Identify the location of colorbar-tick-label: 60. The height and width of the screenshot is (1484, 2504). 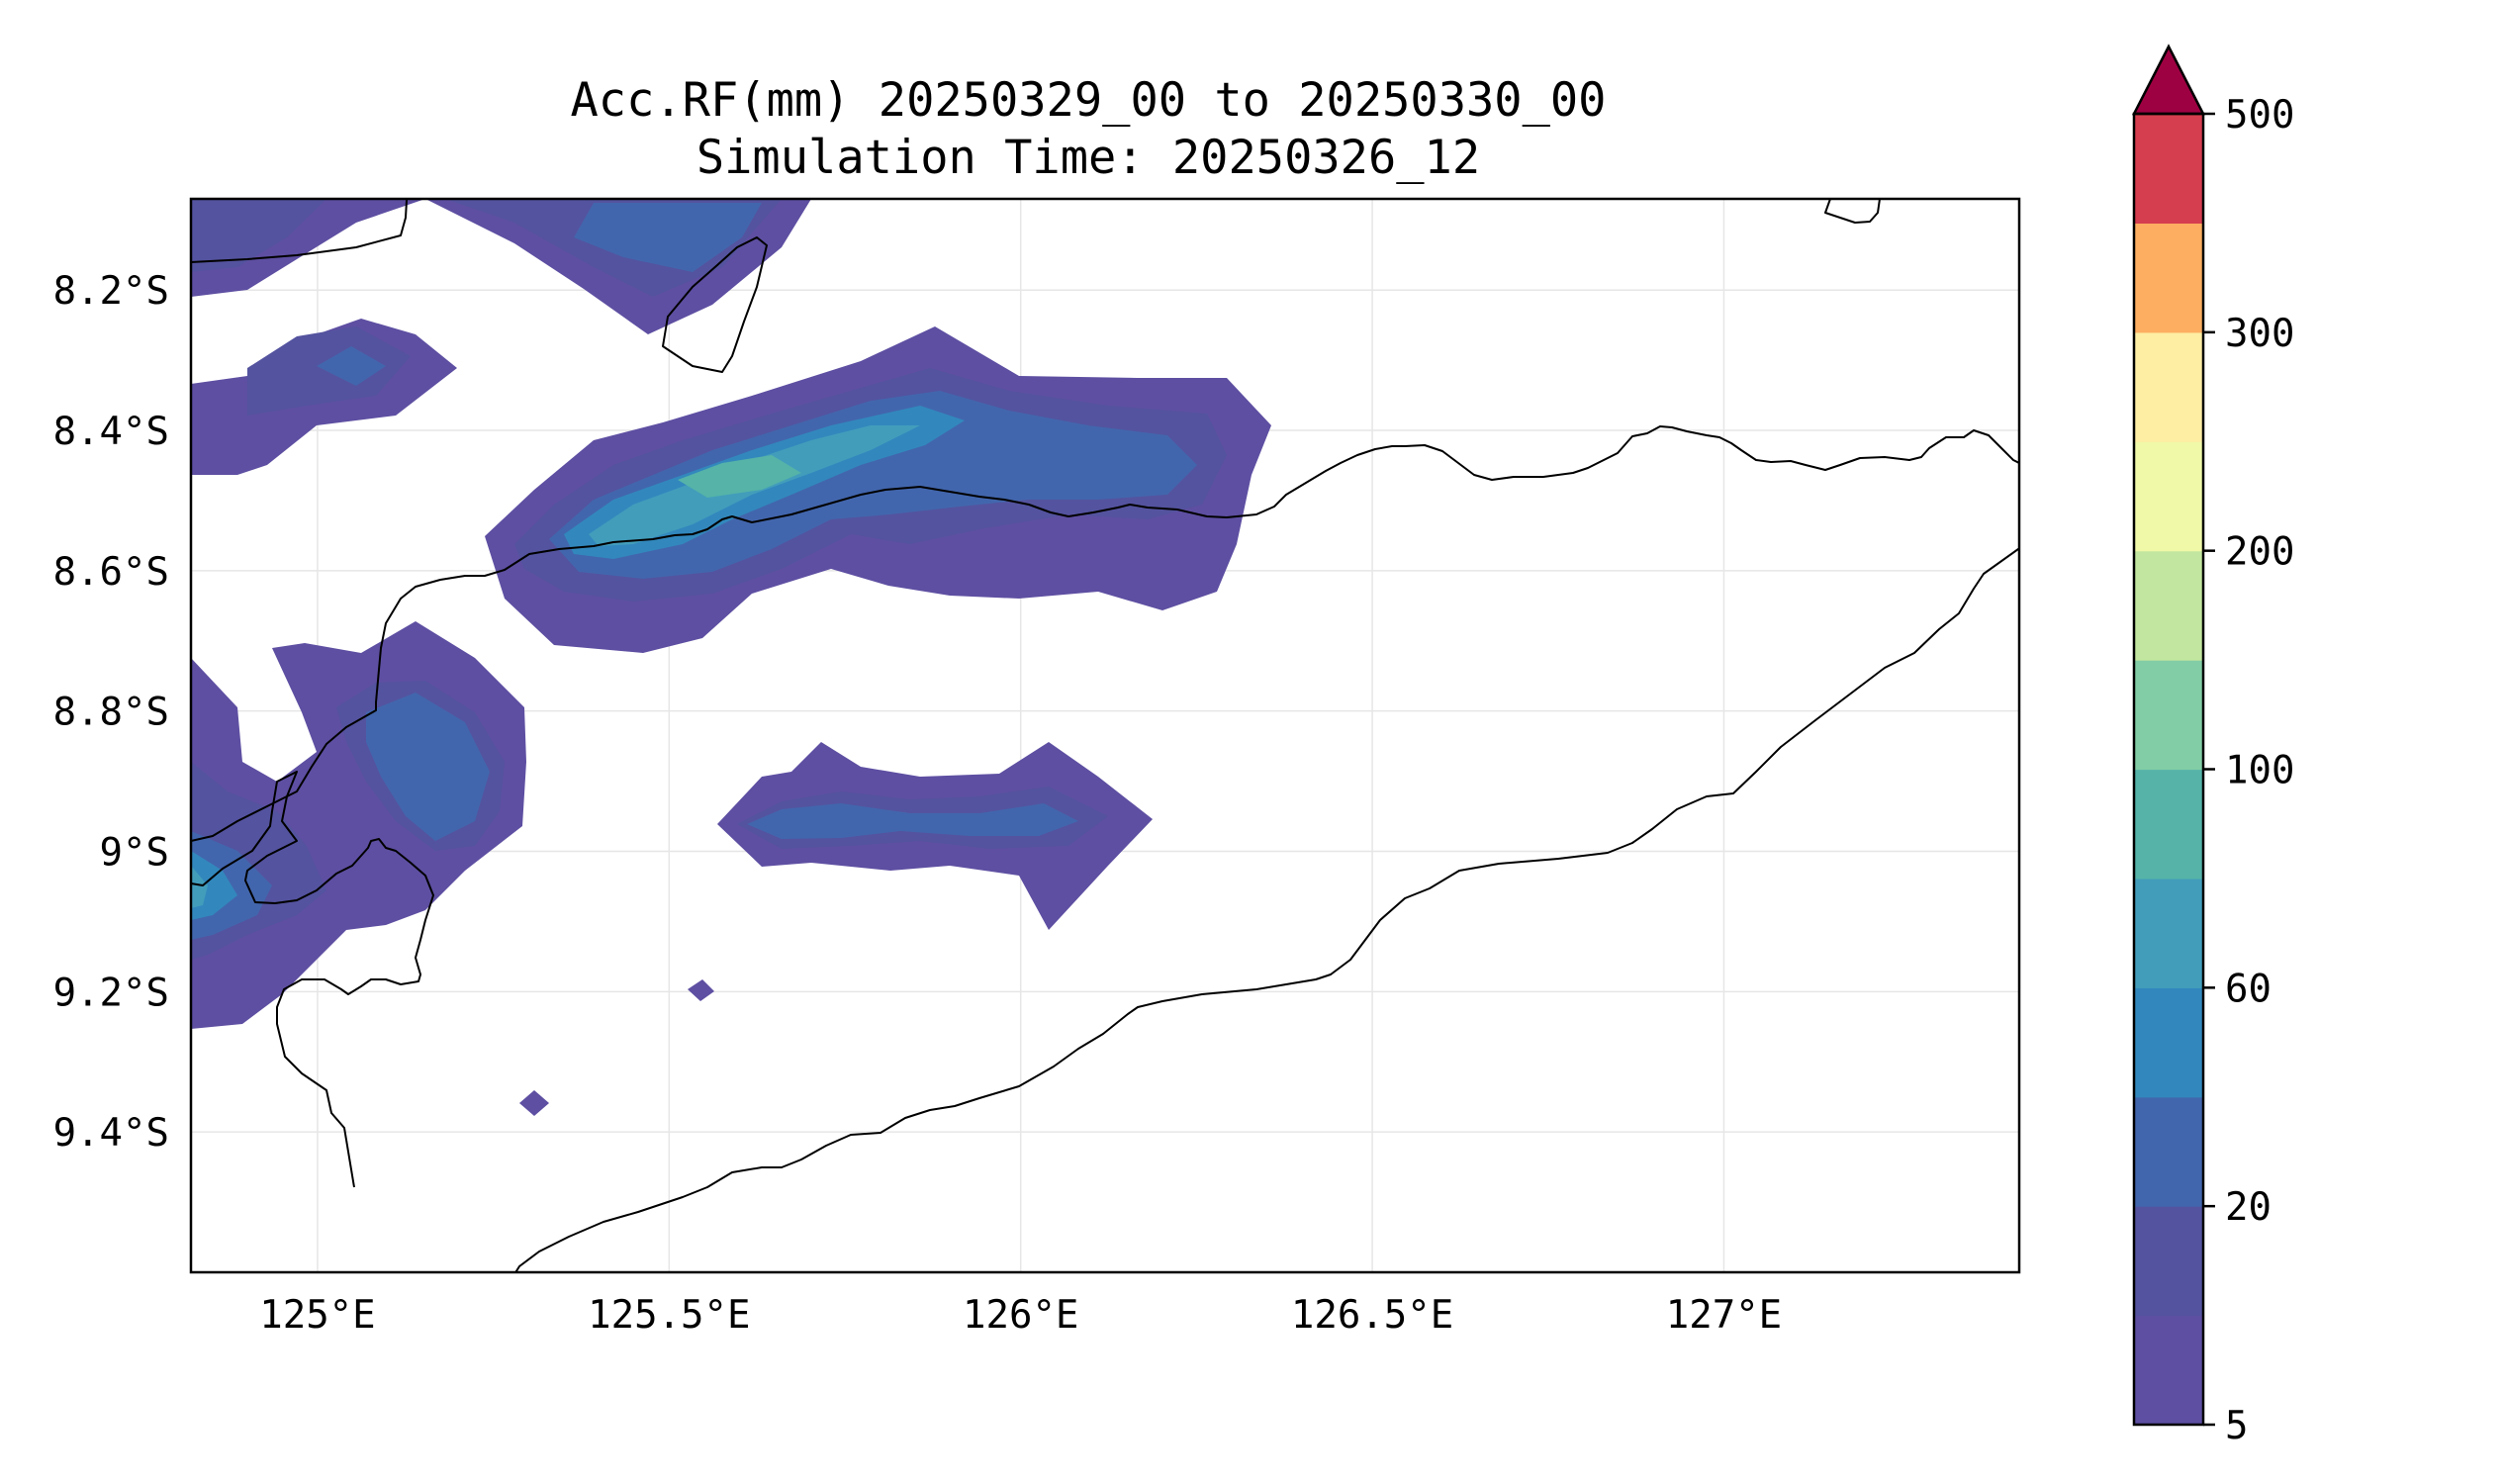
(2248, 989).